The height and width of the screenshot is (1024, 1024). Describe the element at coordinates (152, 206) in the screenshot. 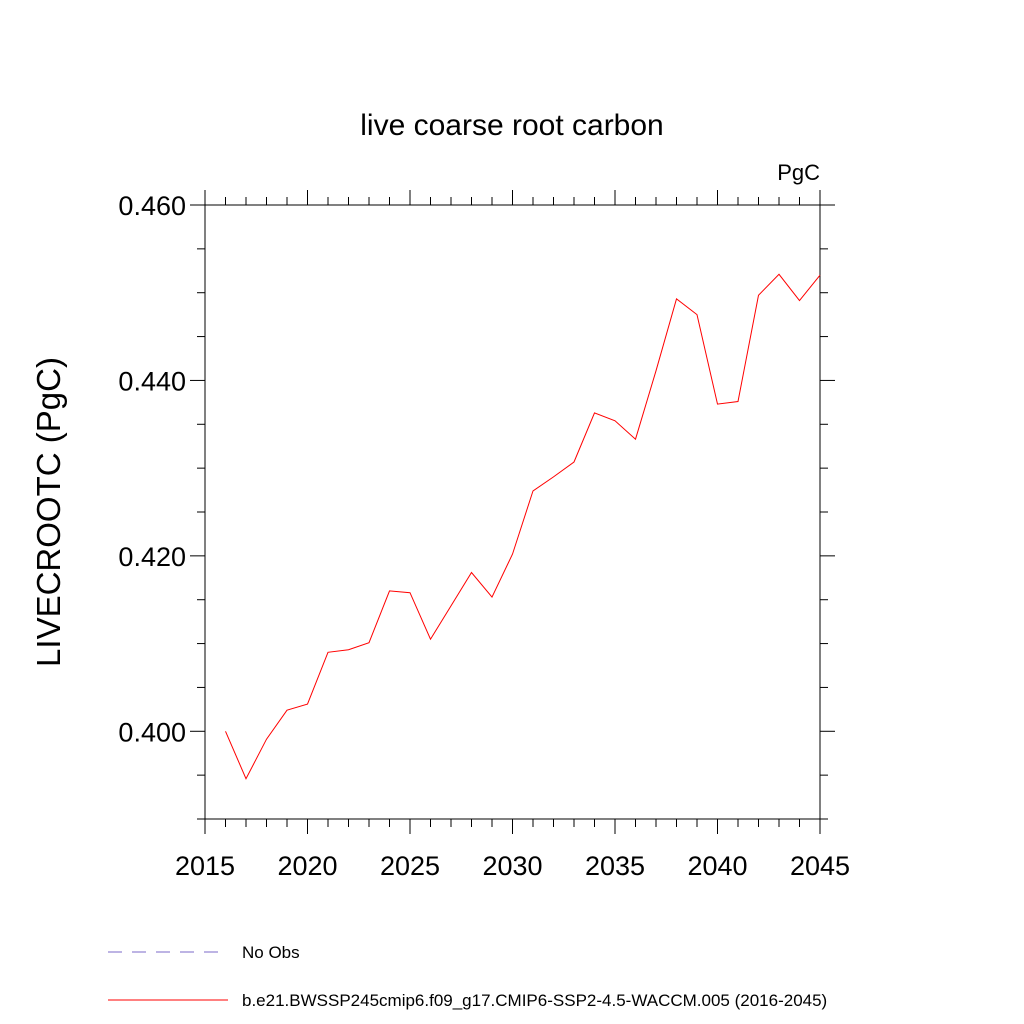

I see `y-tick-label: 0.460` at that location.